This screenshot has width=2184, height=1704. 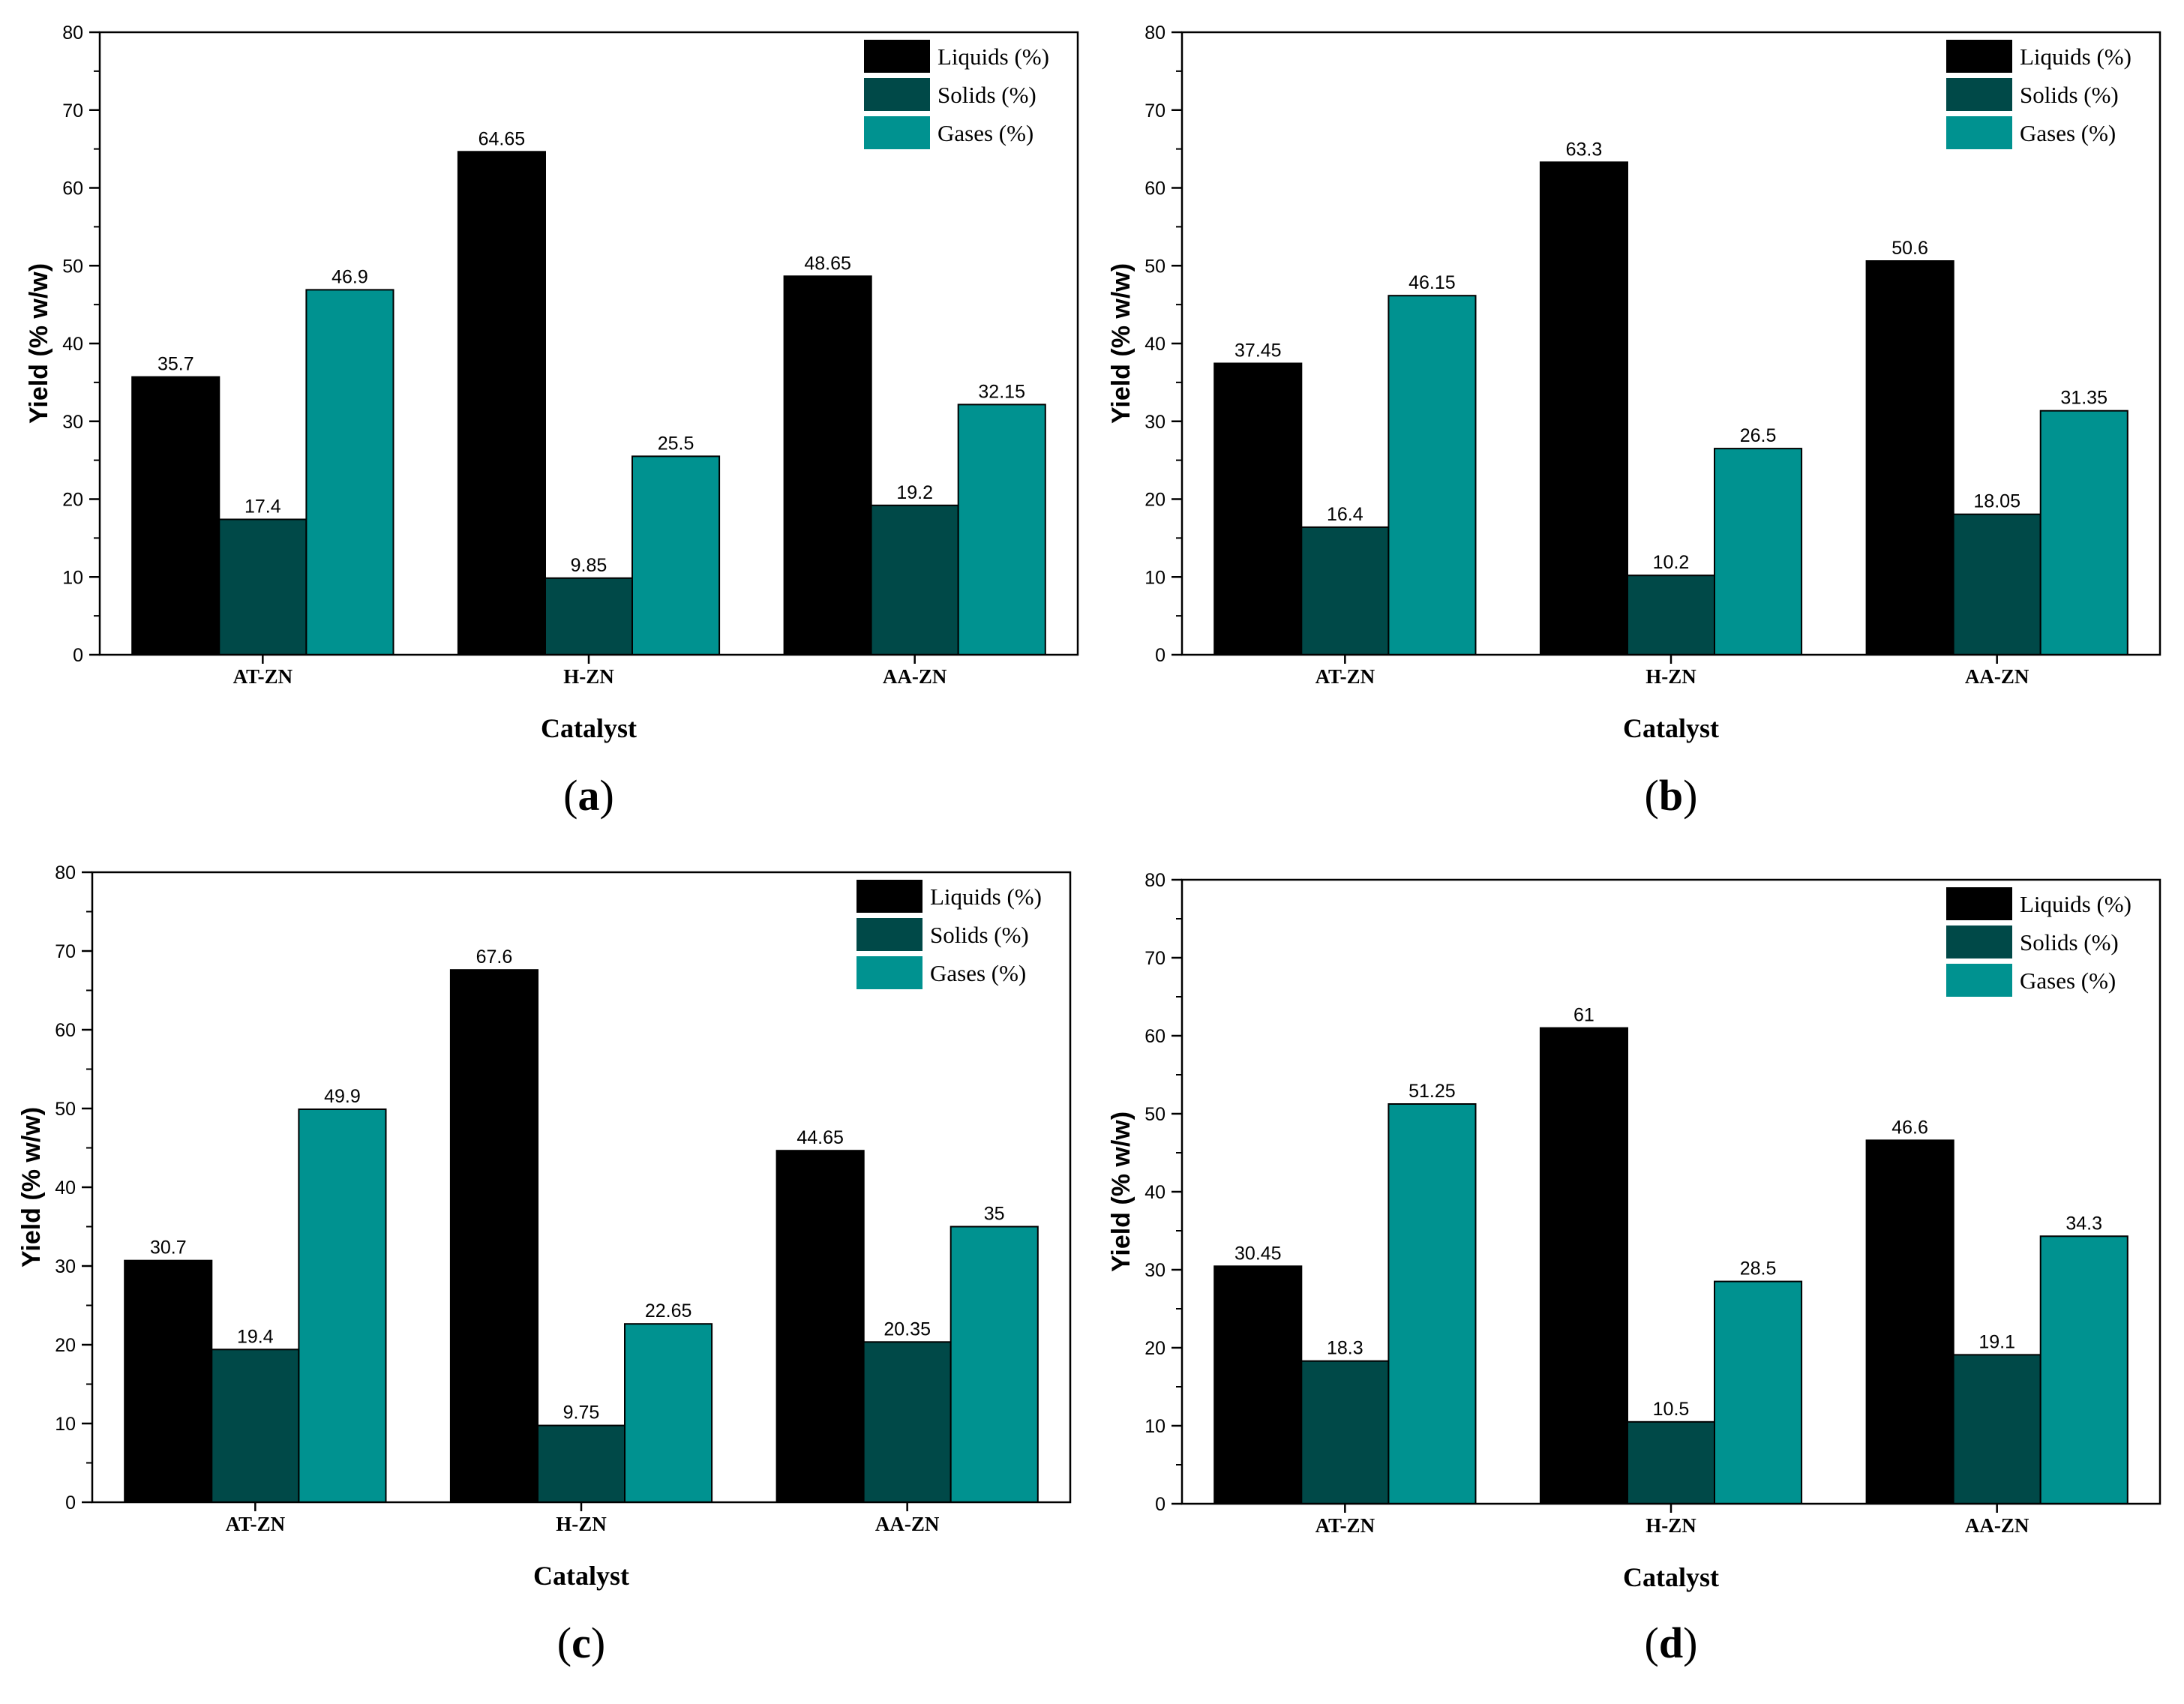 I want to click on data-label: 63.3, so click(x=1584, y=149).